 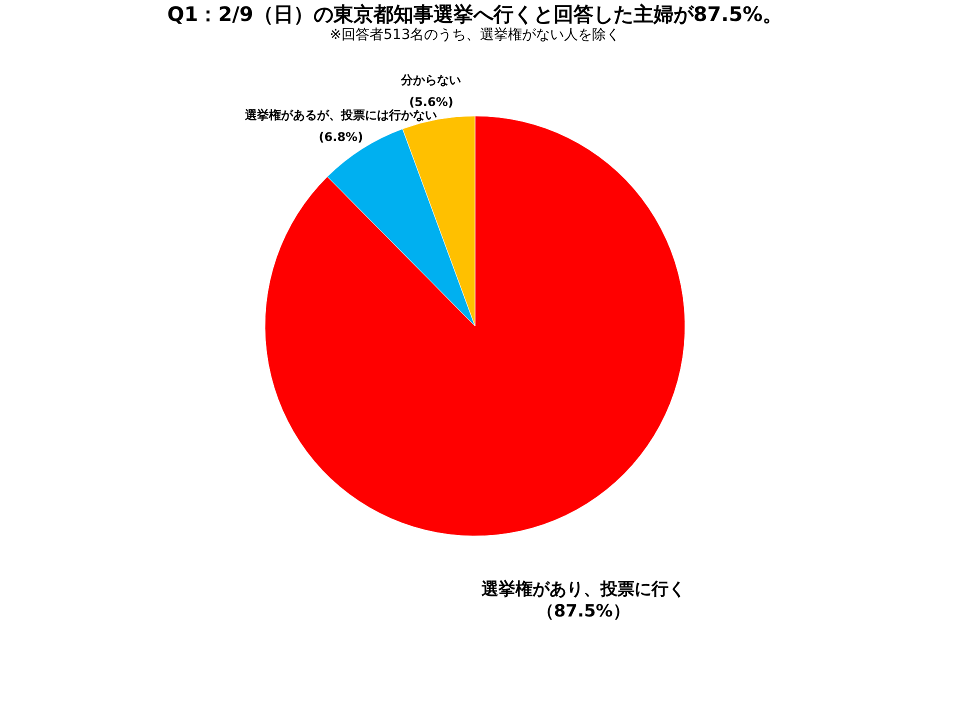 I want to click on slice-label: 選挙権があり、投票に行く, so click(x=583, y=590).